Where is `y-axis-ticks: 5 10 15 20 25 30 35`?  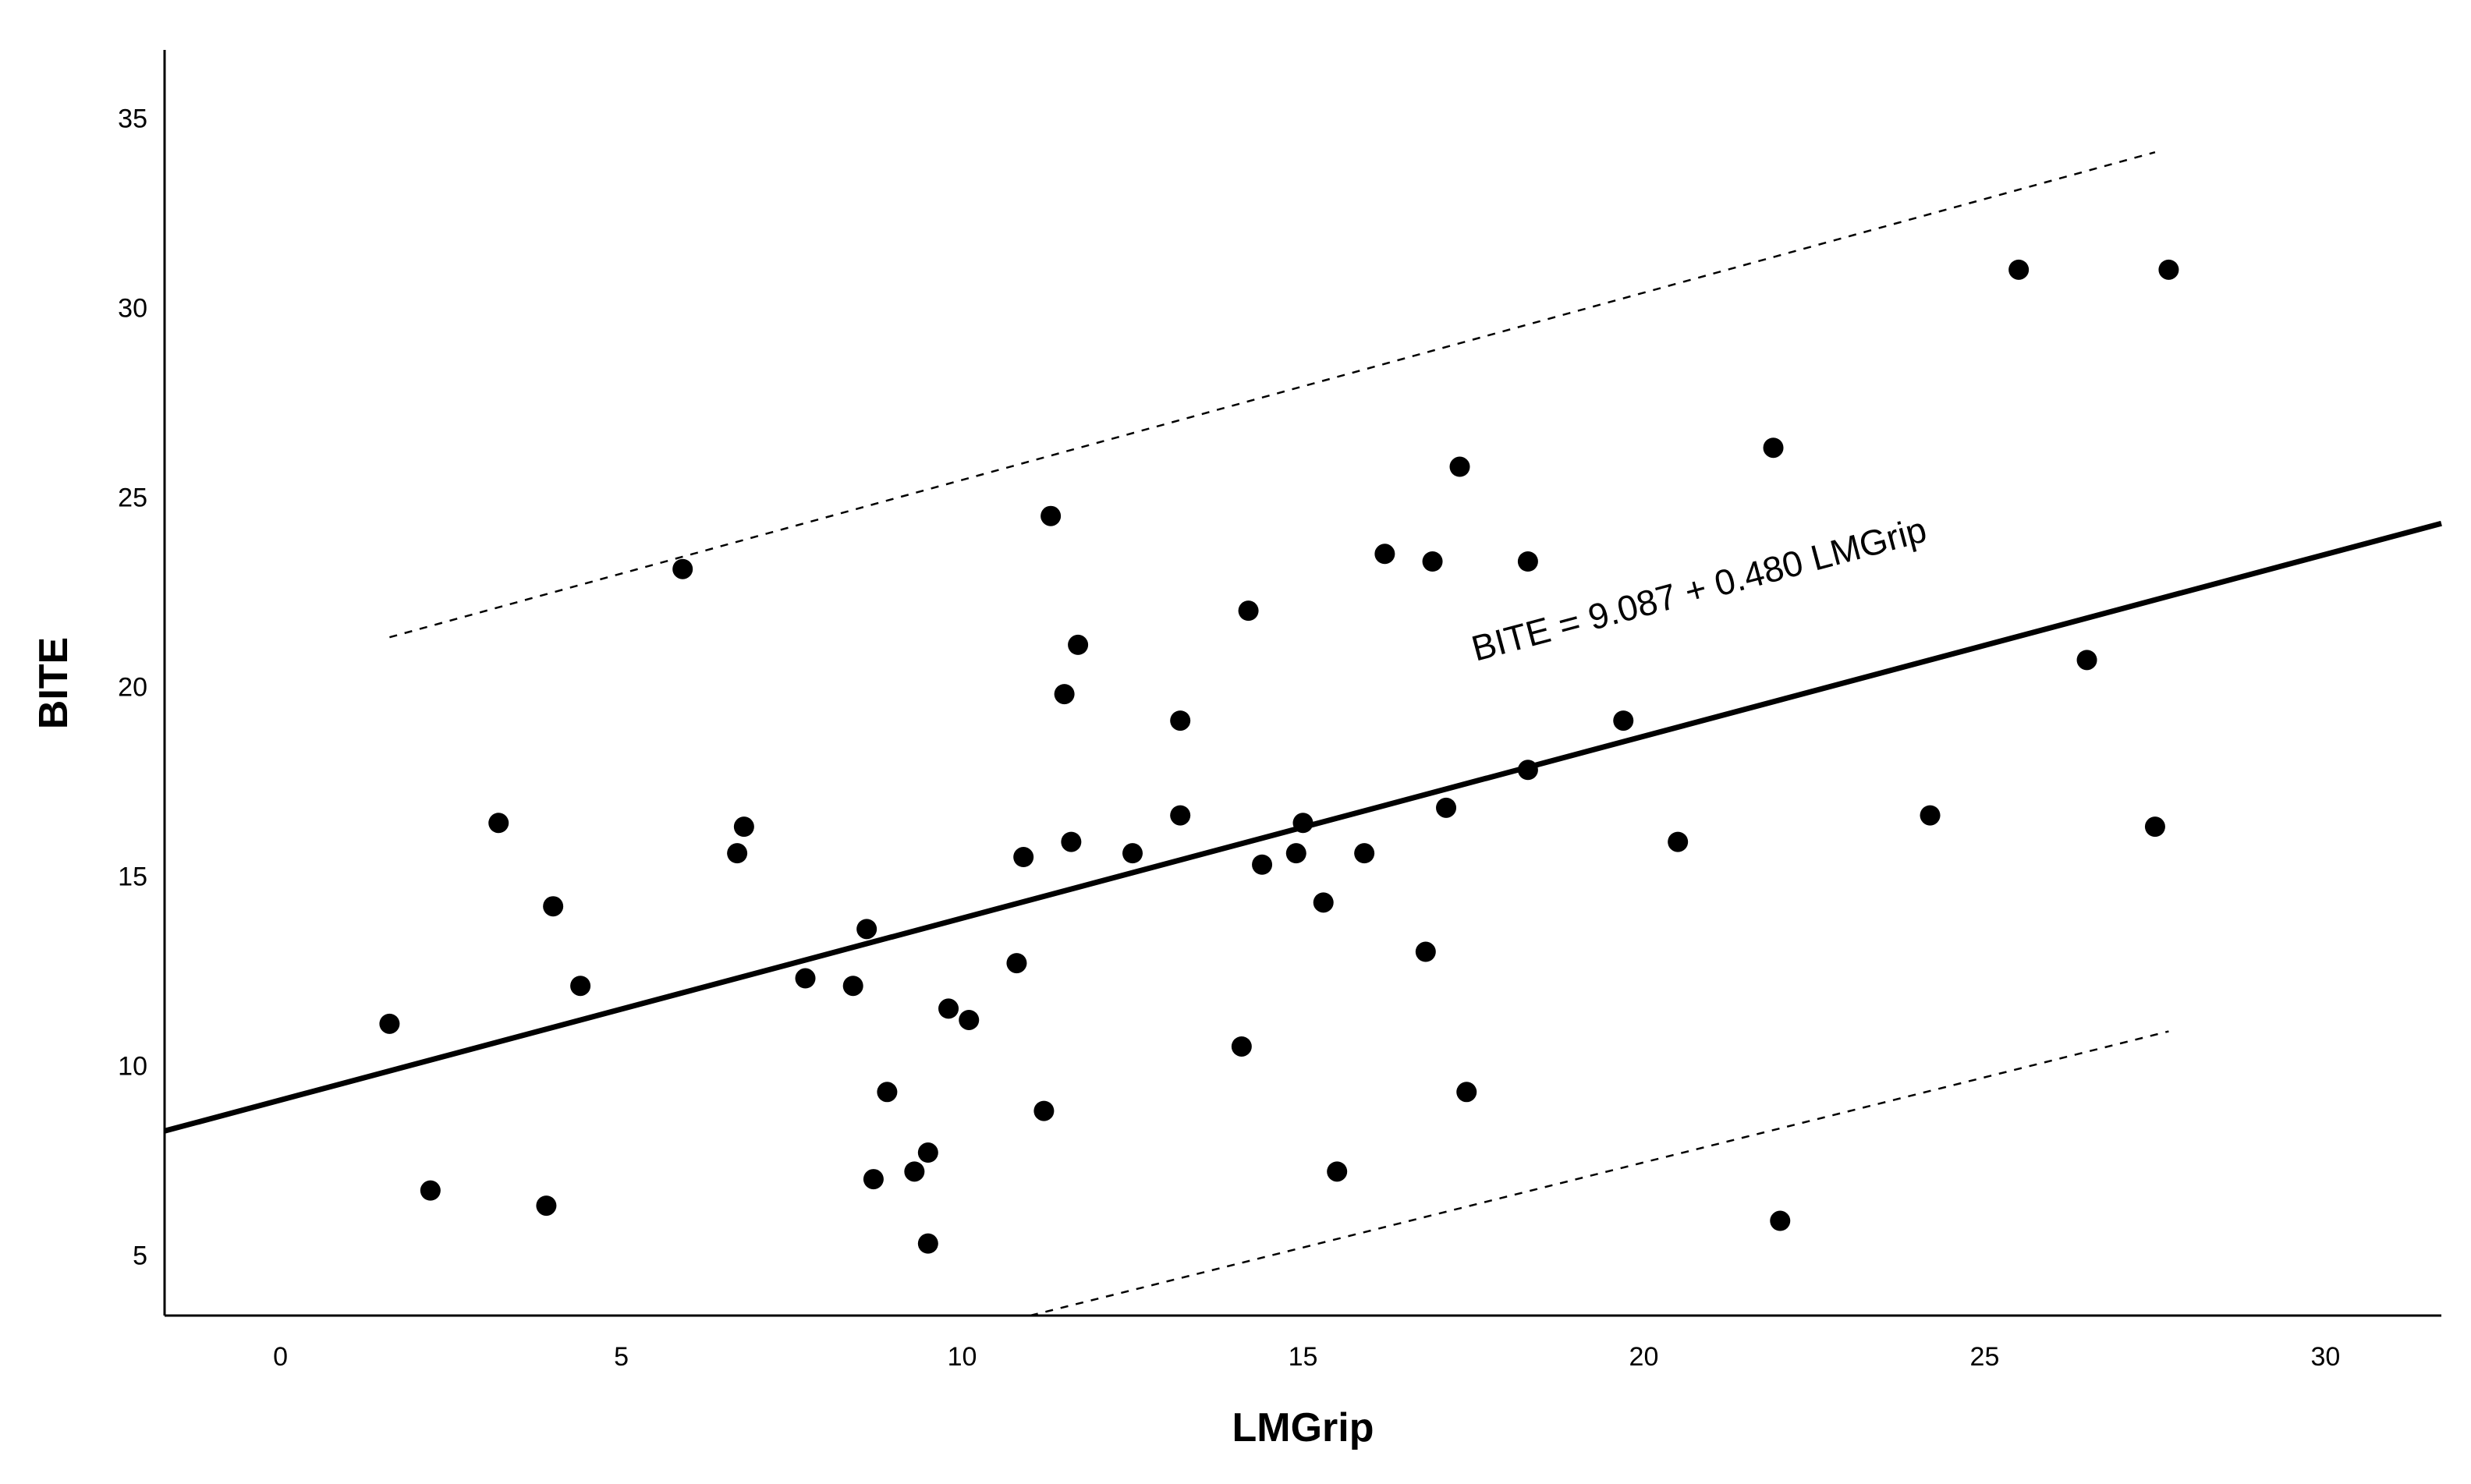
y-axis-ticks: 5 10 15 20 25 30 35 is located at coordinates (132, 687).